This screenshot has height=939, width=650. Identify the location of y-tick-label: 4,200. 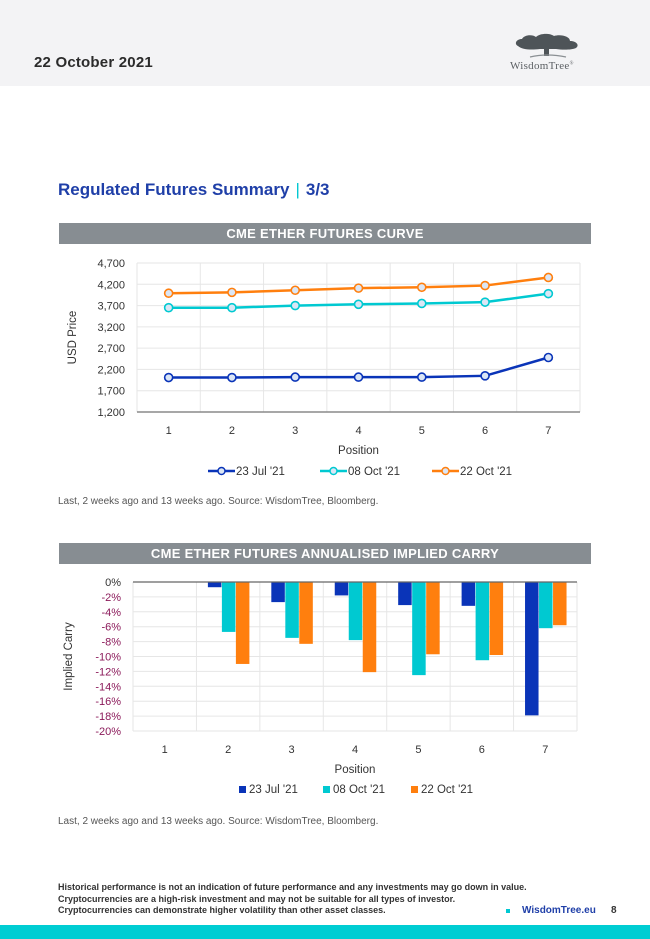
(111, 285).